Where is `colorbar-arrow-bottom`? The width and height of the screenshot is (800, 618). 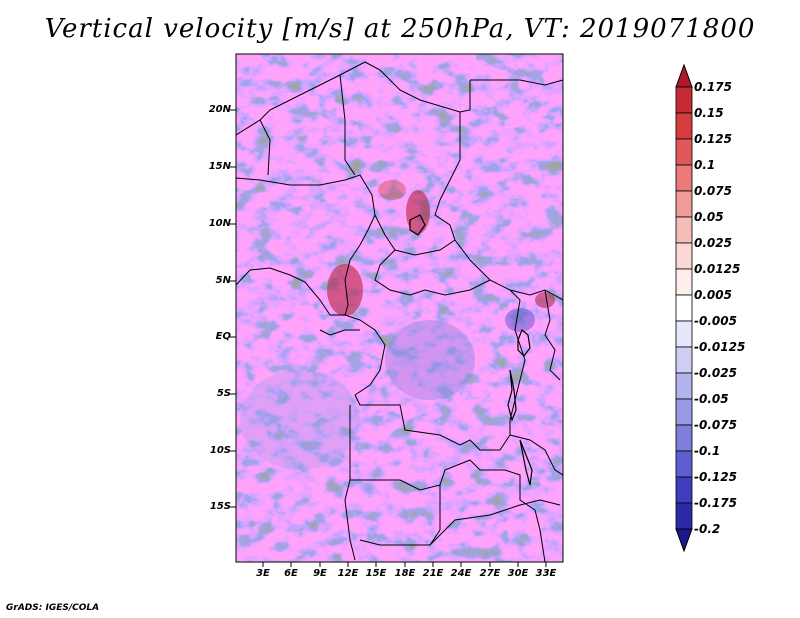 colorbar-arrow-bottom is located at coordinates (684, 540).